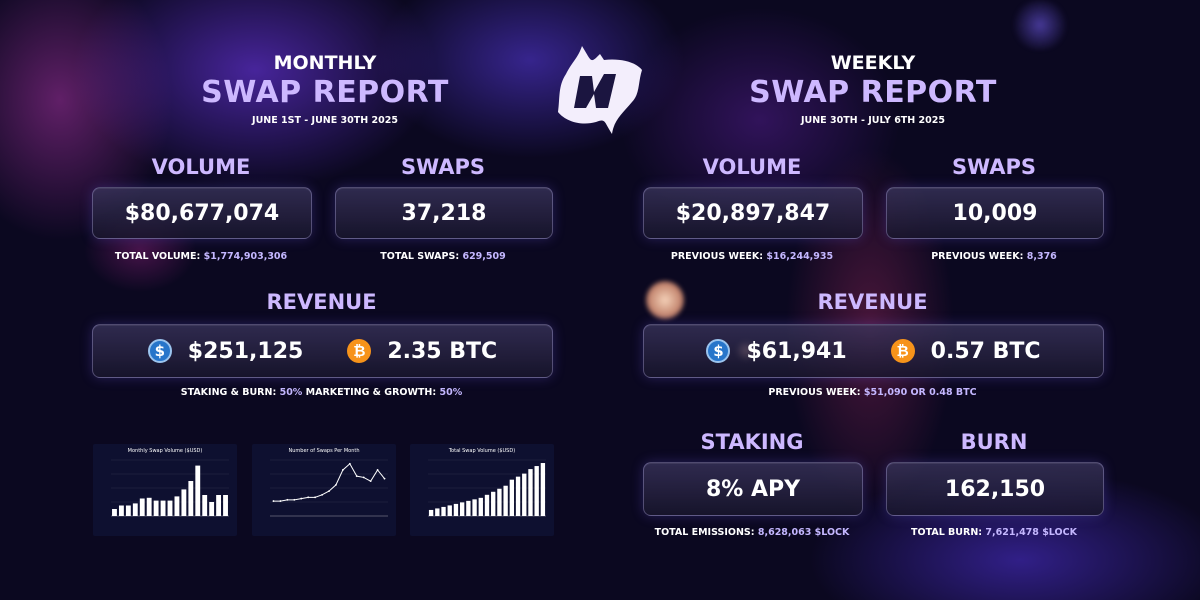  I want to click on weekly-swaps-value: 10,009, so click(995, 213).